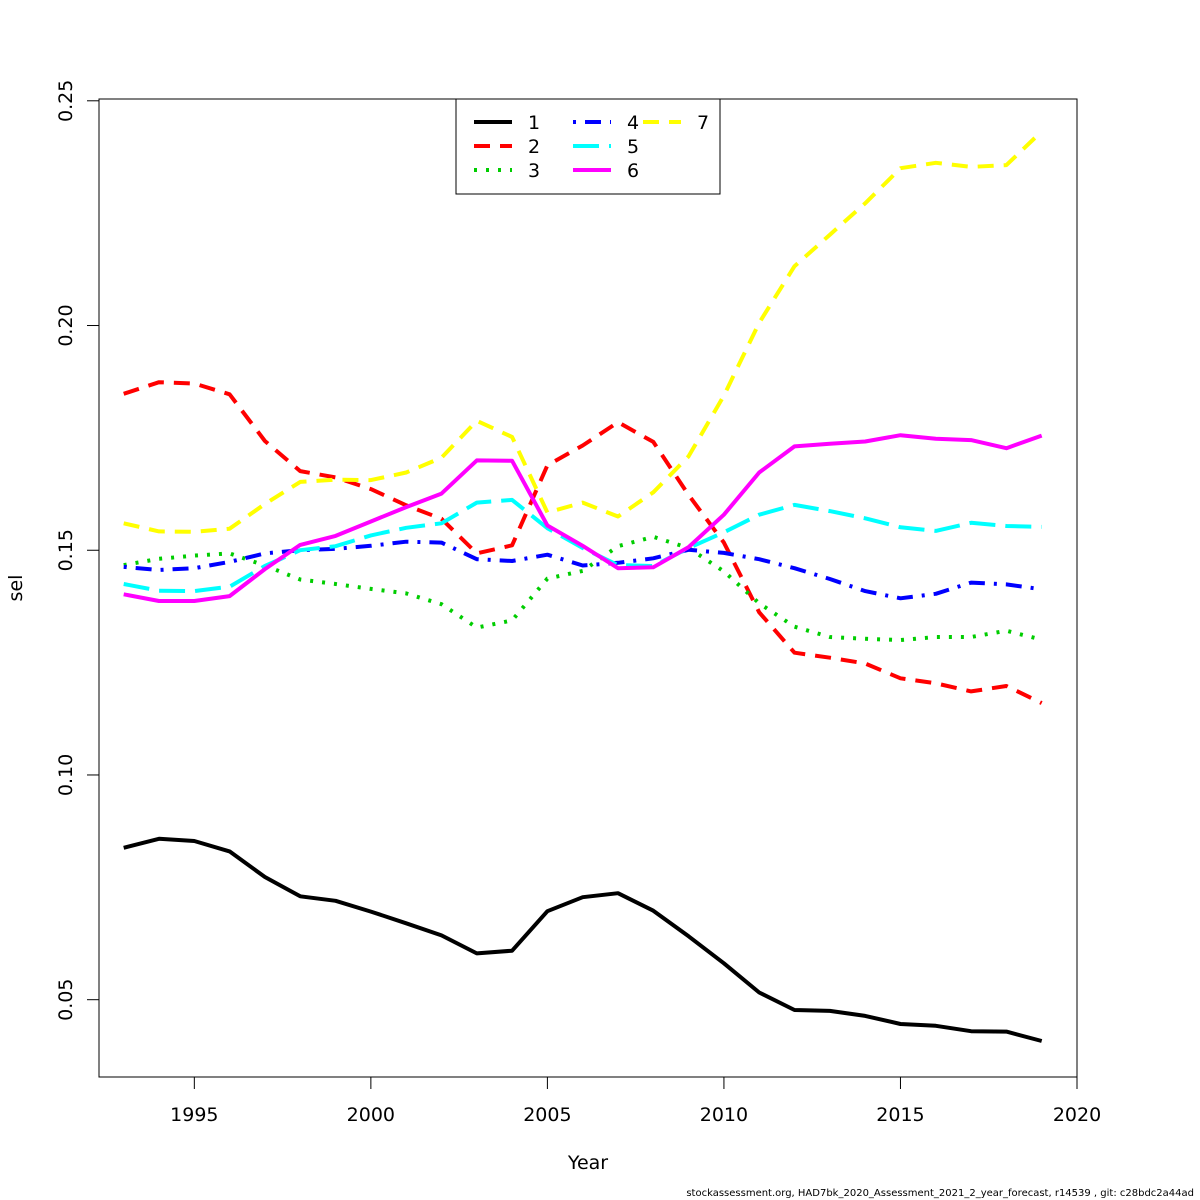  I want to click on x-tick-label: 2000, so click(371, 1115).